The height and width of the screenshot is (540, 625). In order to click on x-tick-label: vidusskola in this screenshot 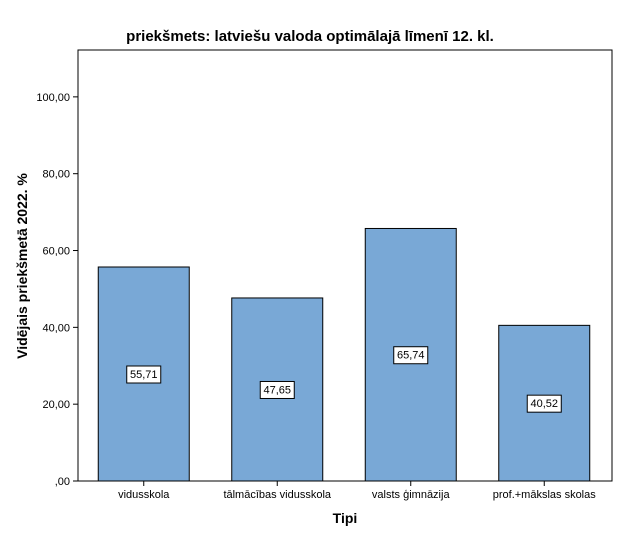, I will do `click(144, 495)`.